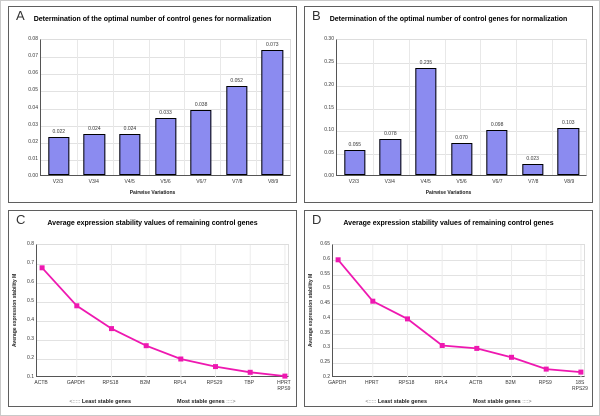 The image size is (600, 416). I want to click on bar-value-label: 0.103, so click(568, 123).